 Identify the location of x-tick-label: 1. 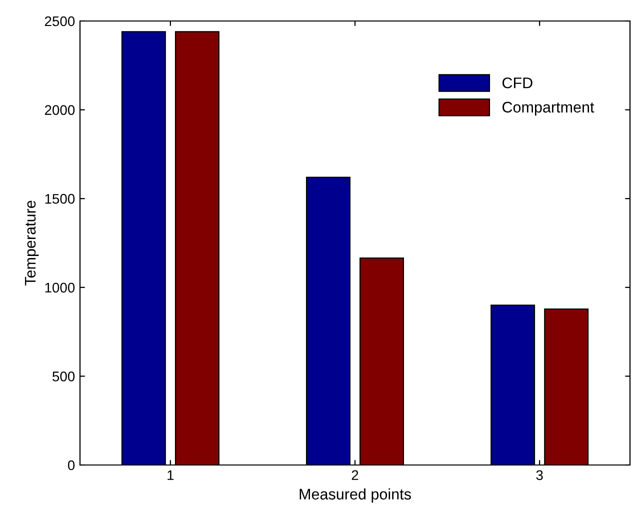
(171, 475).